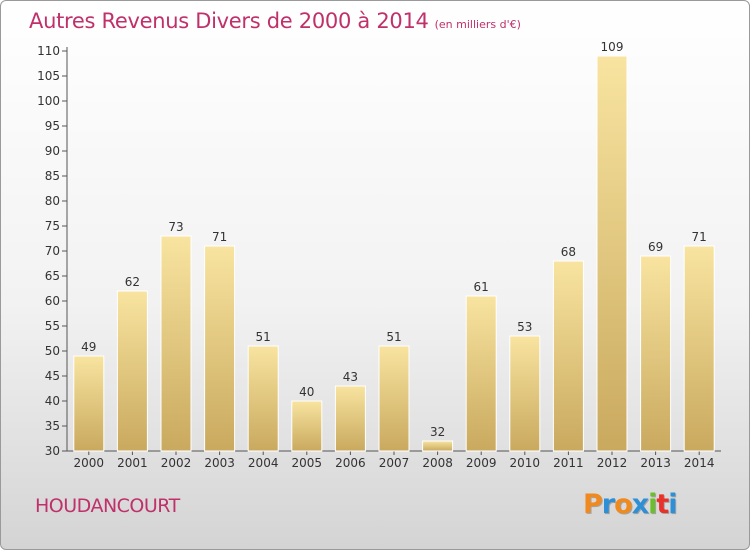 The image size is (750, 550). I want to click on title-text: Autres Revenus Divers de 2000 à 2014, so click(229, 21).